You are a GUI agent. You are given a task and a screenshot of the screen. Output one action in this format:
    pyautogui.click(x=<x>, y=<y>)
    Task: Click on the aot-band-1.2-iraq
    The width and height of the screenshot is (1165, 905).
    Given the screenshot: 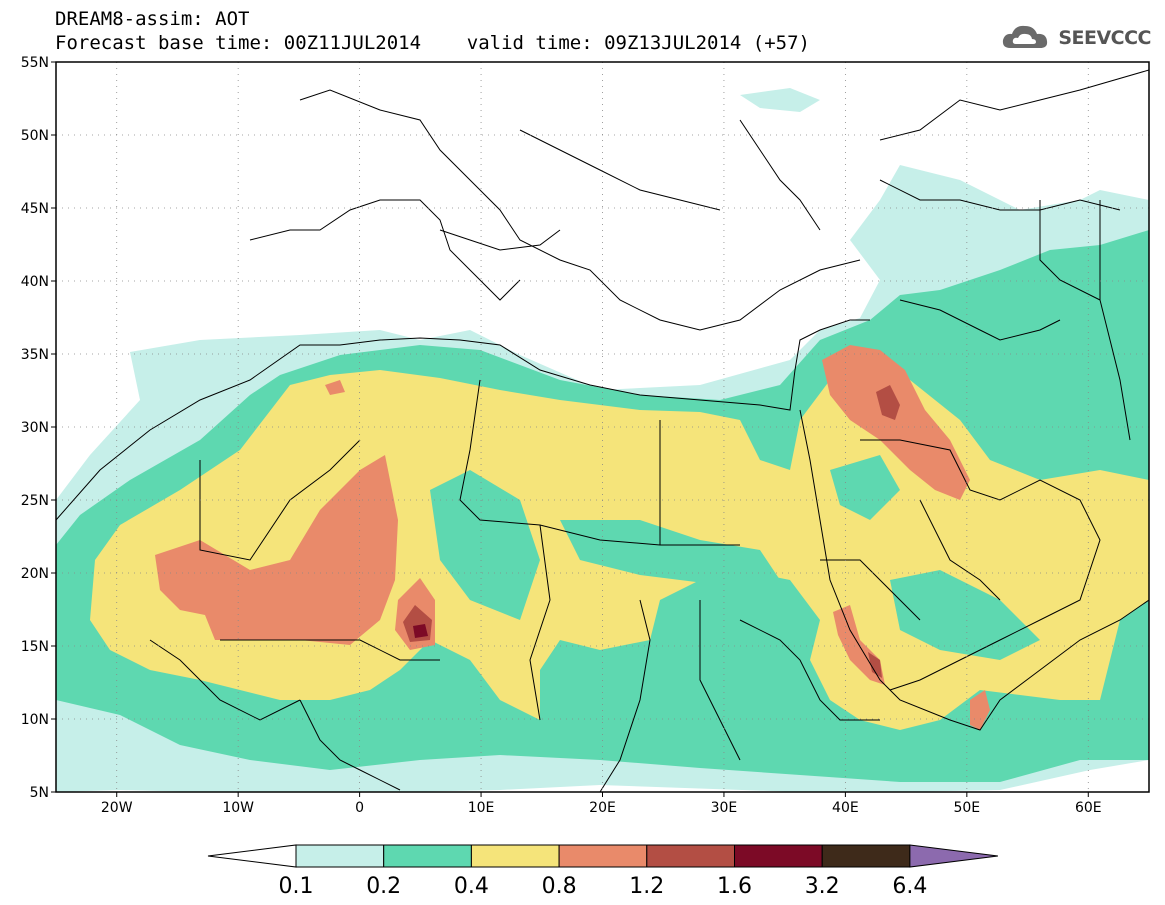 What is the action you would take?
    pyautogui.click(x=888, y=402)
    